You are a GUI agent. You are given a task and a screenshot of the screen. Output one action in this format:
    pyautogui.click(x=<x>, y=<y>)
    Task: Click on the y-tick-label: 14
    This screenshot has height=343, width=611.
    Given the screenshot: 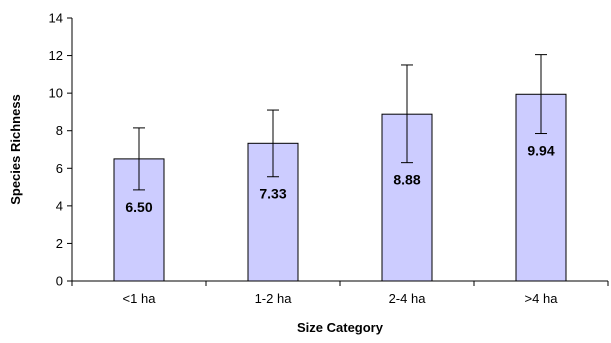 What is the action you would take?
    pyautogui.click(x=56, y=18)
    